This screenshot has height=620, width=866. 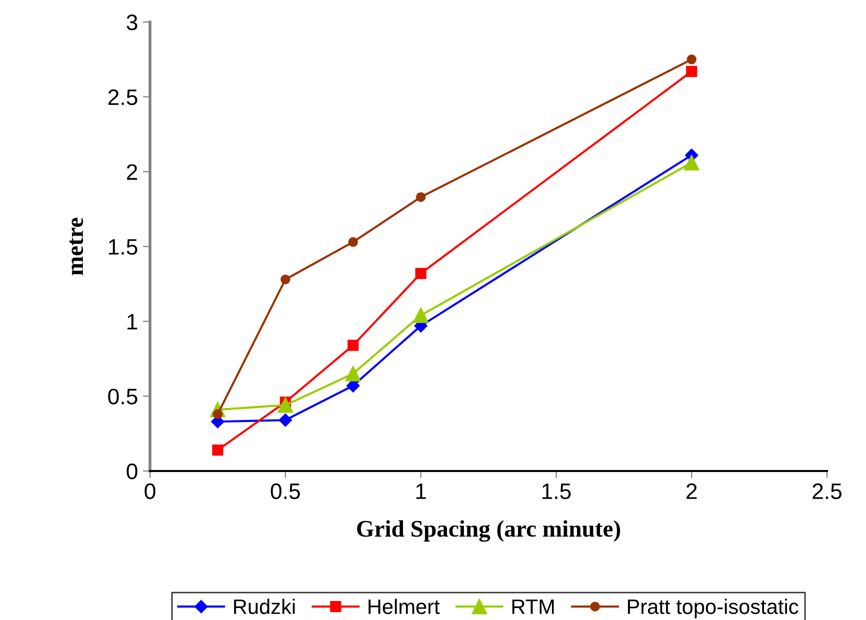 What do you see at coordinates (404, 606) in the screenshot?
I see `legend-label: Helmert` at bounding box center [404, 606].